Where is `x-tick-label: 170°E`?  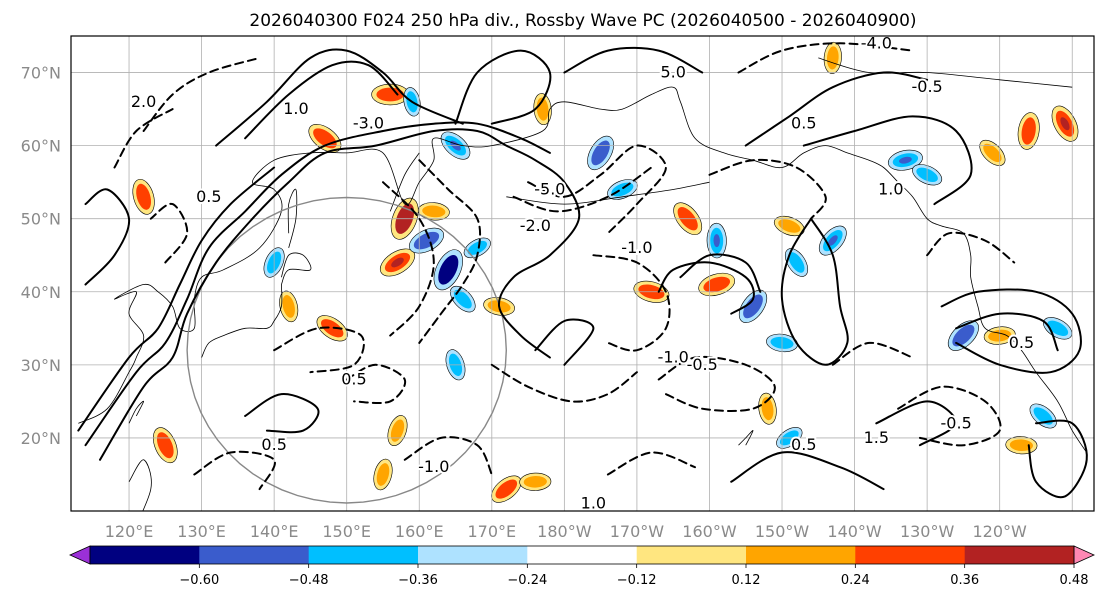 x-tick-label: 170°E is located at coordinates (491, 531).